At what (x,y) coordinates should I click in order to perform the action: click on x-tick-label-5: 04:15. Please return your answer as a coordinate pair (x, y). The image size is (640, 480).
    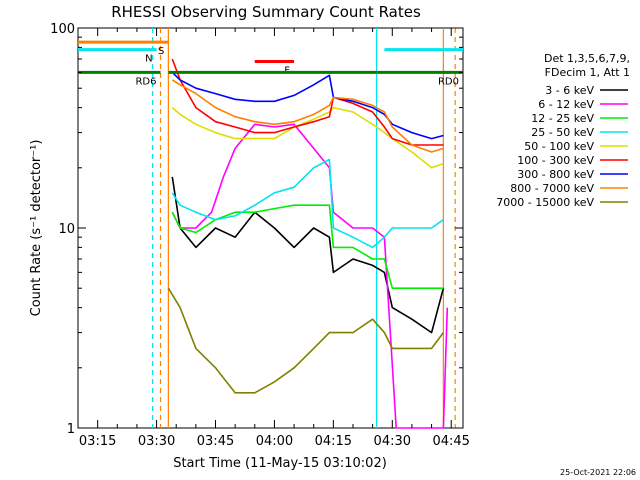
    Looking at the image, I should click on (333, 441).